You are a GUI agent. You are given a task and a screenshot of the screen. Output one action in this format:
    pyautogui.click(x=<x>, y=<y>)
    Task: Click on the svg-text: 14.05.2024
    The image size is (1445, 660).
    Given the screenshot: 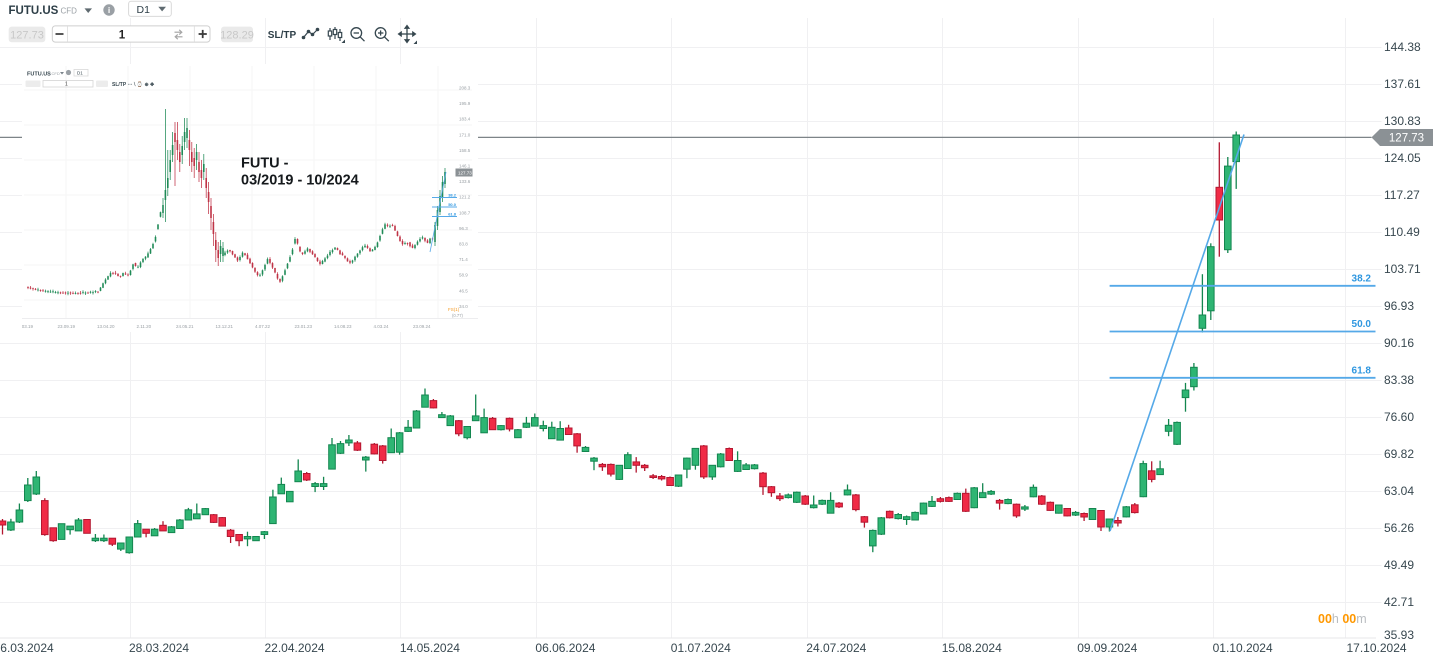 What is the action you would take?
    pyautogui.click(x=430, y=648)
    